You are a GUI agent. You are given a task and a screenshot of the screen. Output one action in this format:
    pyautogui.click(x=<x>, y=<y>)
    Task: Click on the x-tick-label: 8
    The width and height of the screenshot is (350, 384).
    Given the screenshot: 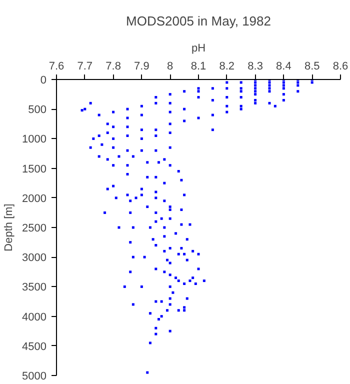 What is the action you would take?
    pyautogui.click(x=170, y=66)
    